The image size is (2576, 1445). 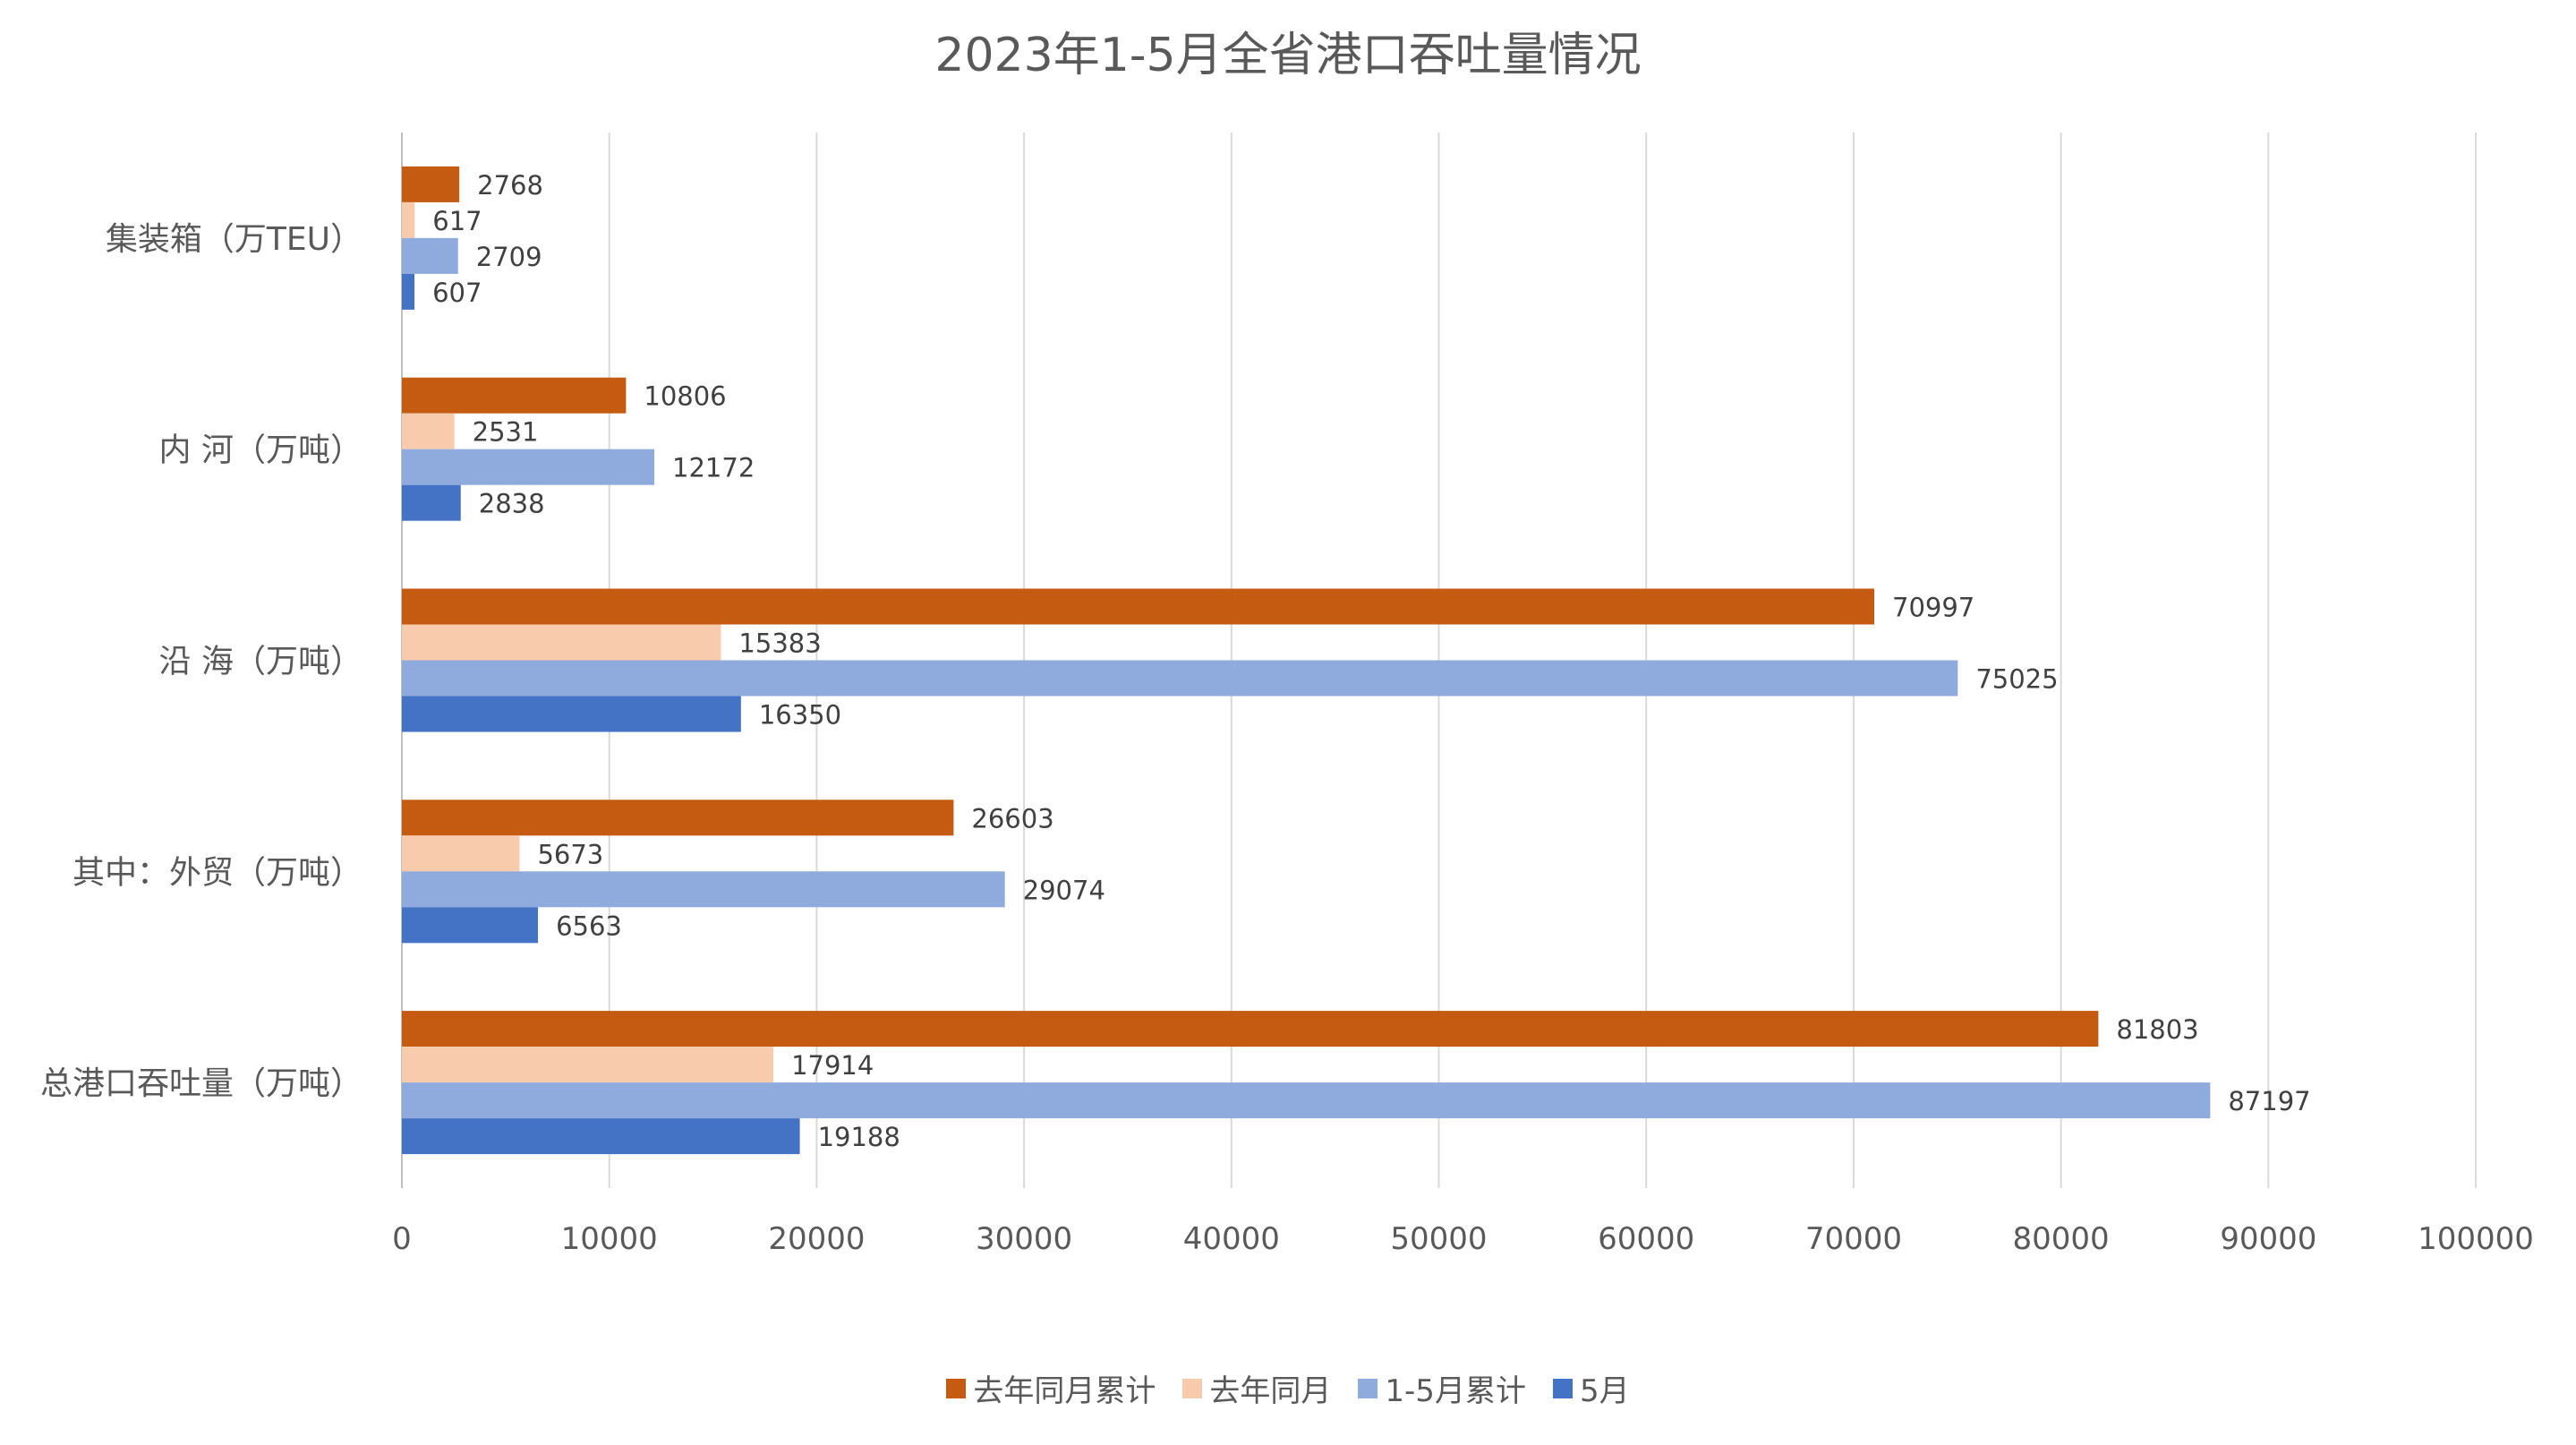 What do you see at coordinates (816, 1239) in the screenshot?
I see `x-tick-label: 20000` at bounding box center [816, 1239].